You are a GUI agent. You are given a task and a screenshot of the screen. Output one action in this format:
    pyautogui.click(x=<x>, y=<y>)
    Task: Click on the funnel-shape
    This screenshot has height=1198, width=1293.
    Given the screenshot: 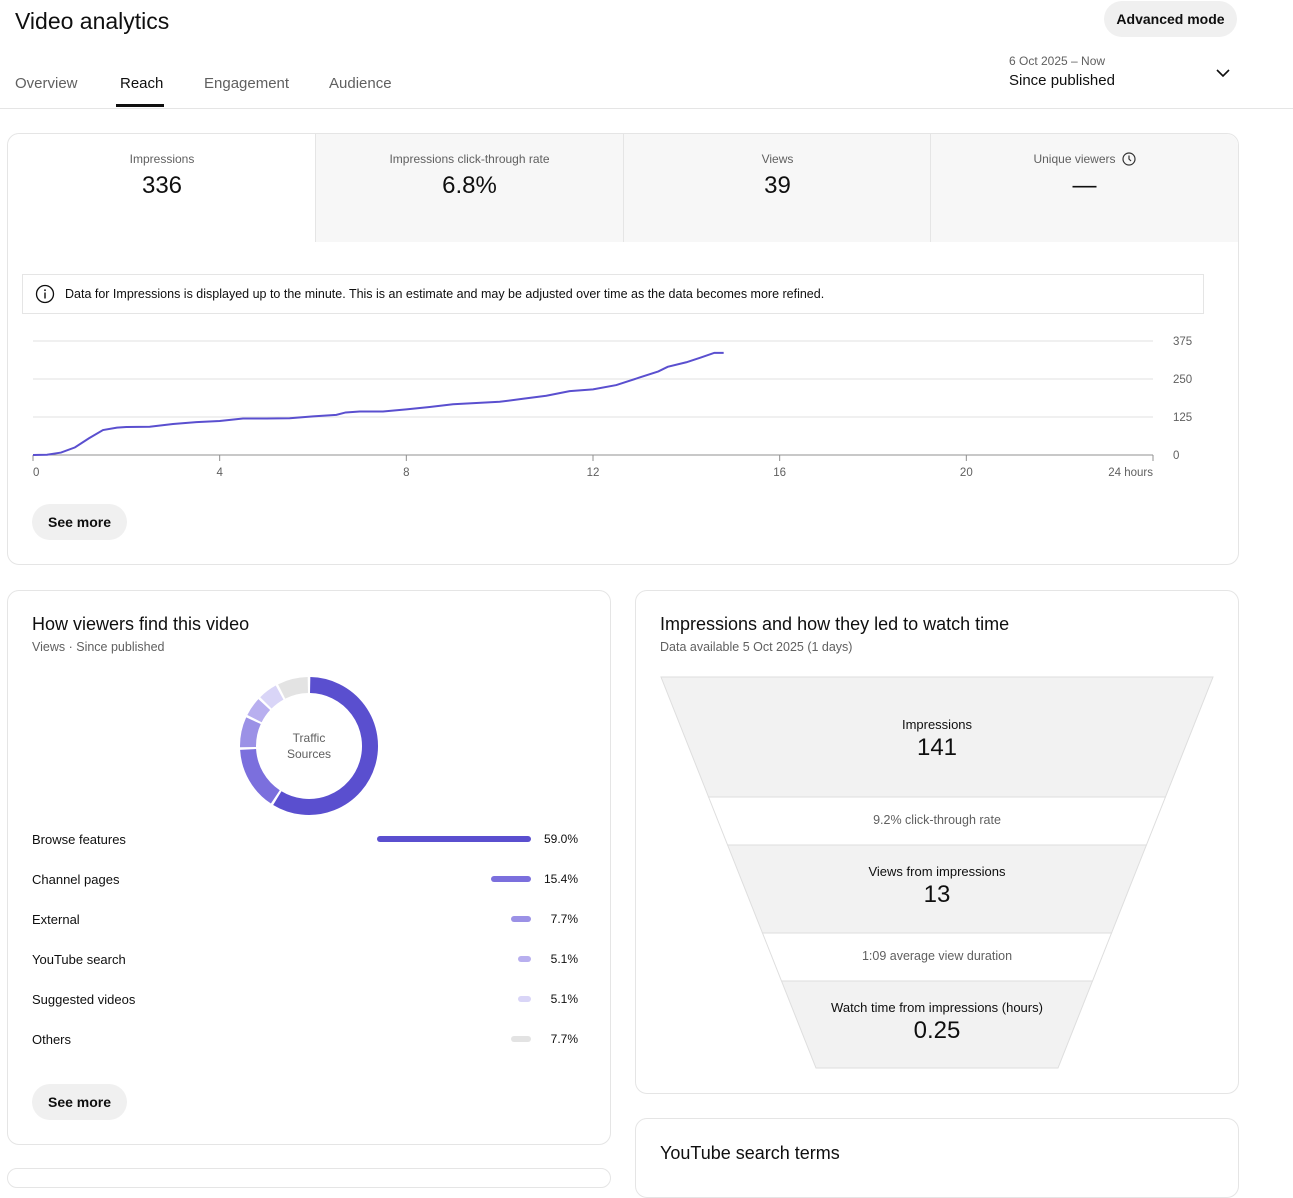 What is the action you would take?
    pyautogui.click(x=937, y=872)
    